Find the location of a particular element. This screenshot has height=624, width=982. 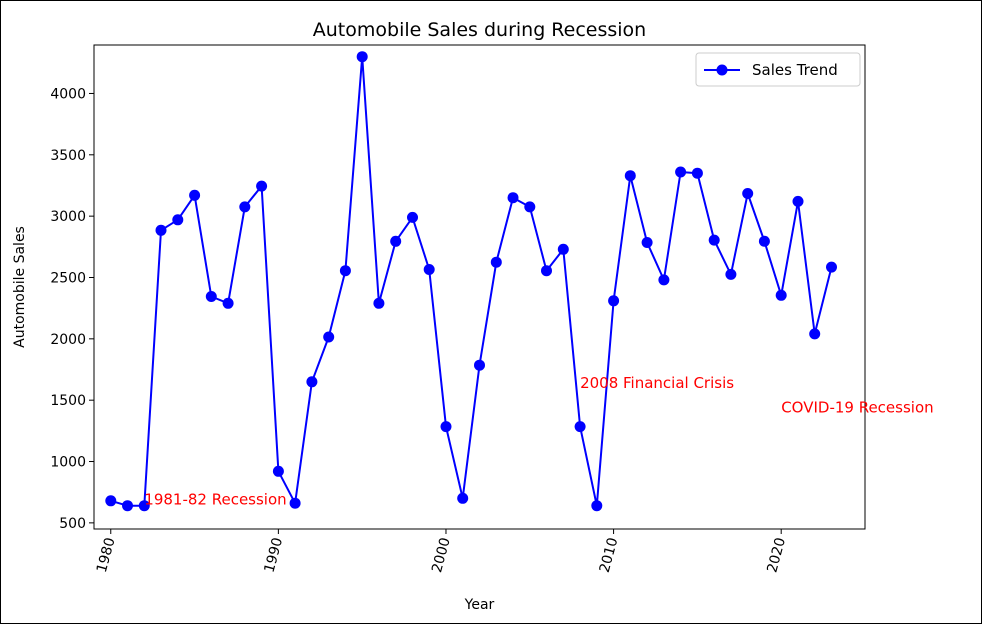

x-tick-label: 2020 is located at coordinates (776, 555).